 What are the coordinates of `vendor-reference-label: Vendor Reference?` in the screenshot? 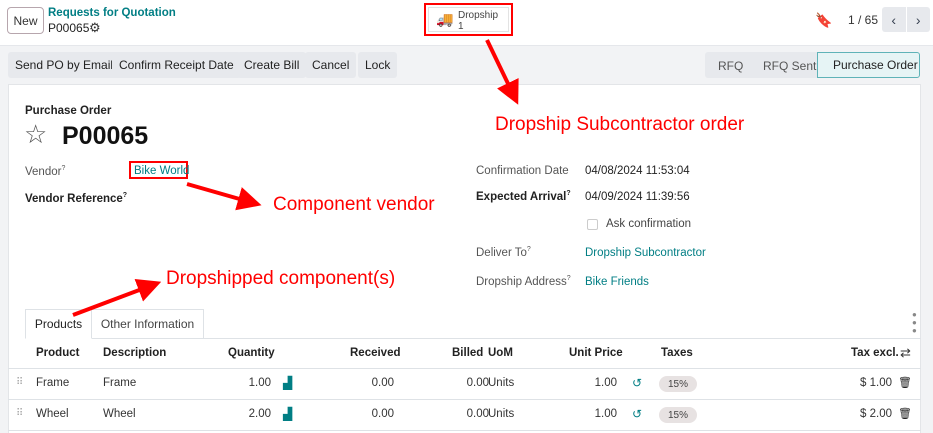 It's located at (76, 198).